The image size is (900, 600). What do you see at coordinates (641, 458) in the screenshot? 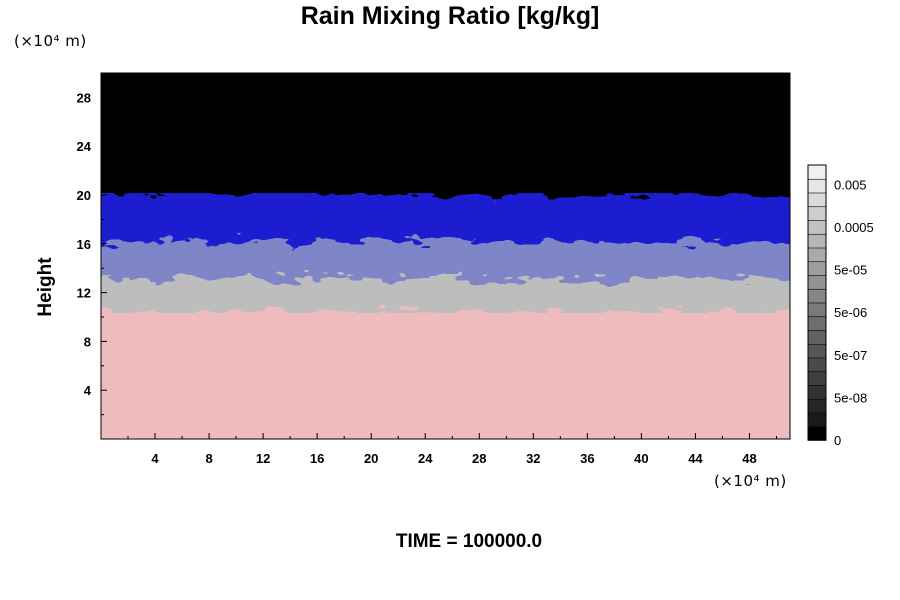
I see `x-tick-label: 40` at bounding box center [641, 458].